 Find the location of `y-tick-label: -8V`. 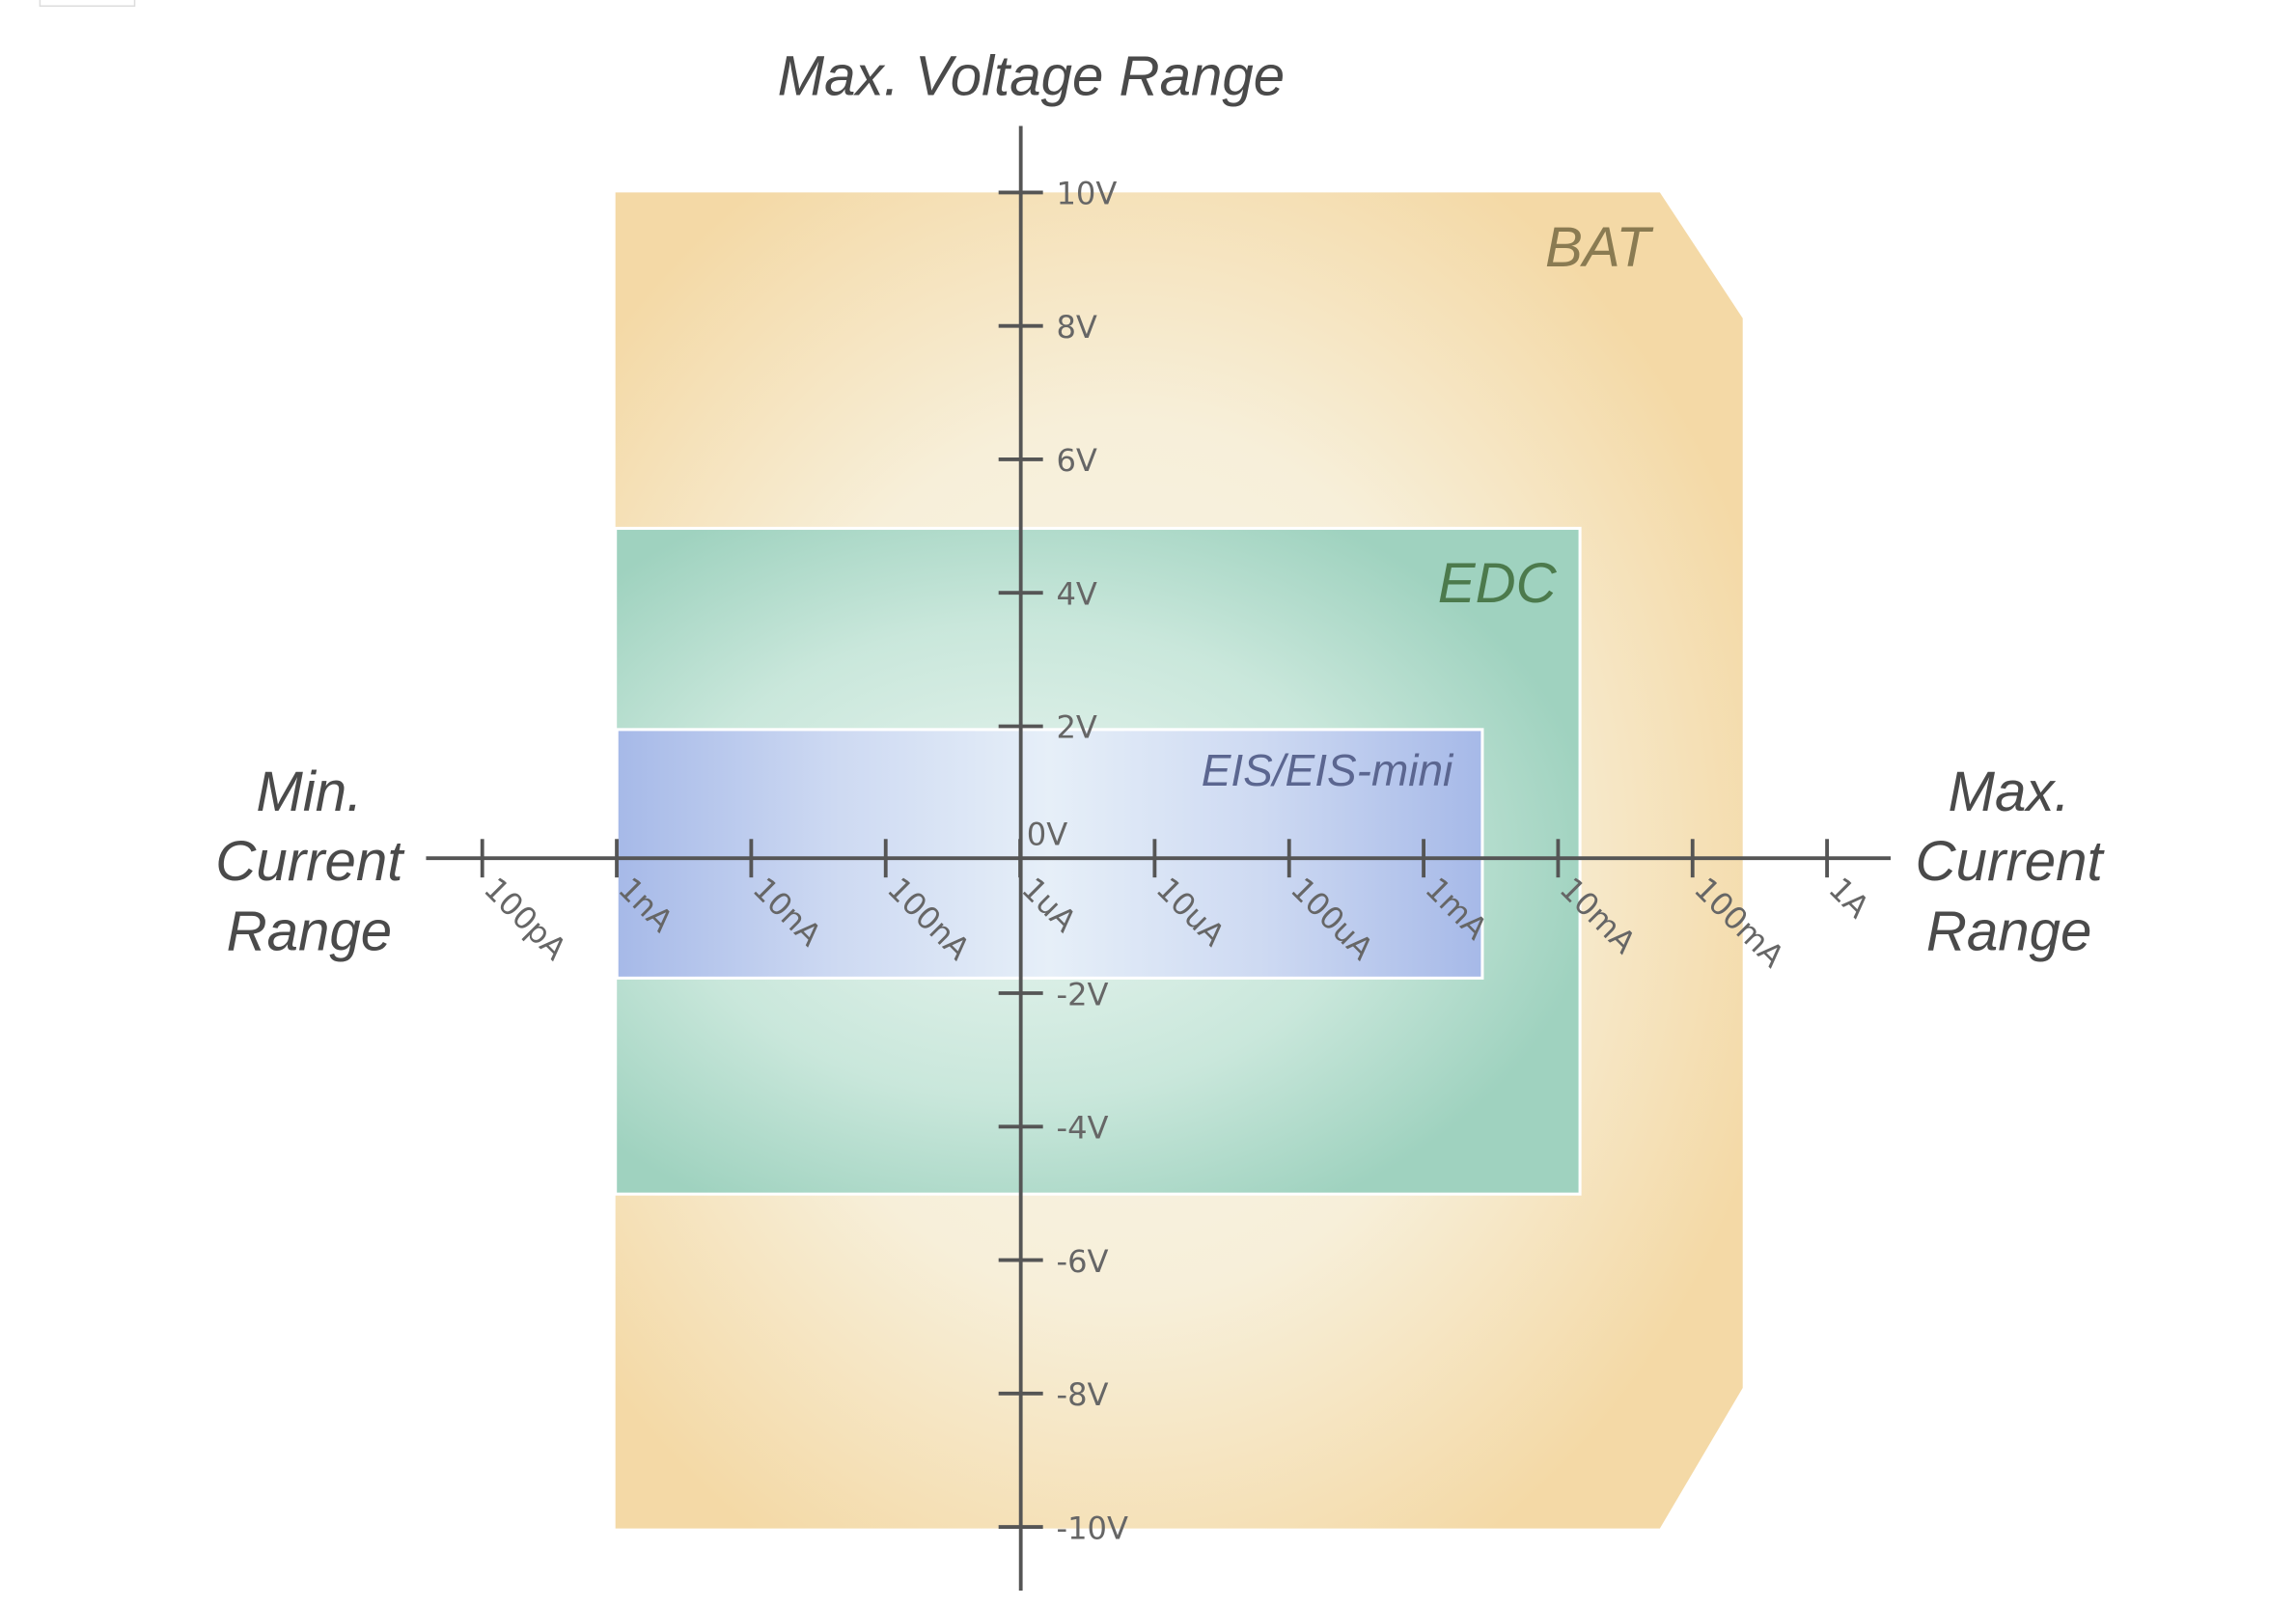

y-tick-label: -8V is located at coordinates (1082, 1394).